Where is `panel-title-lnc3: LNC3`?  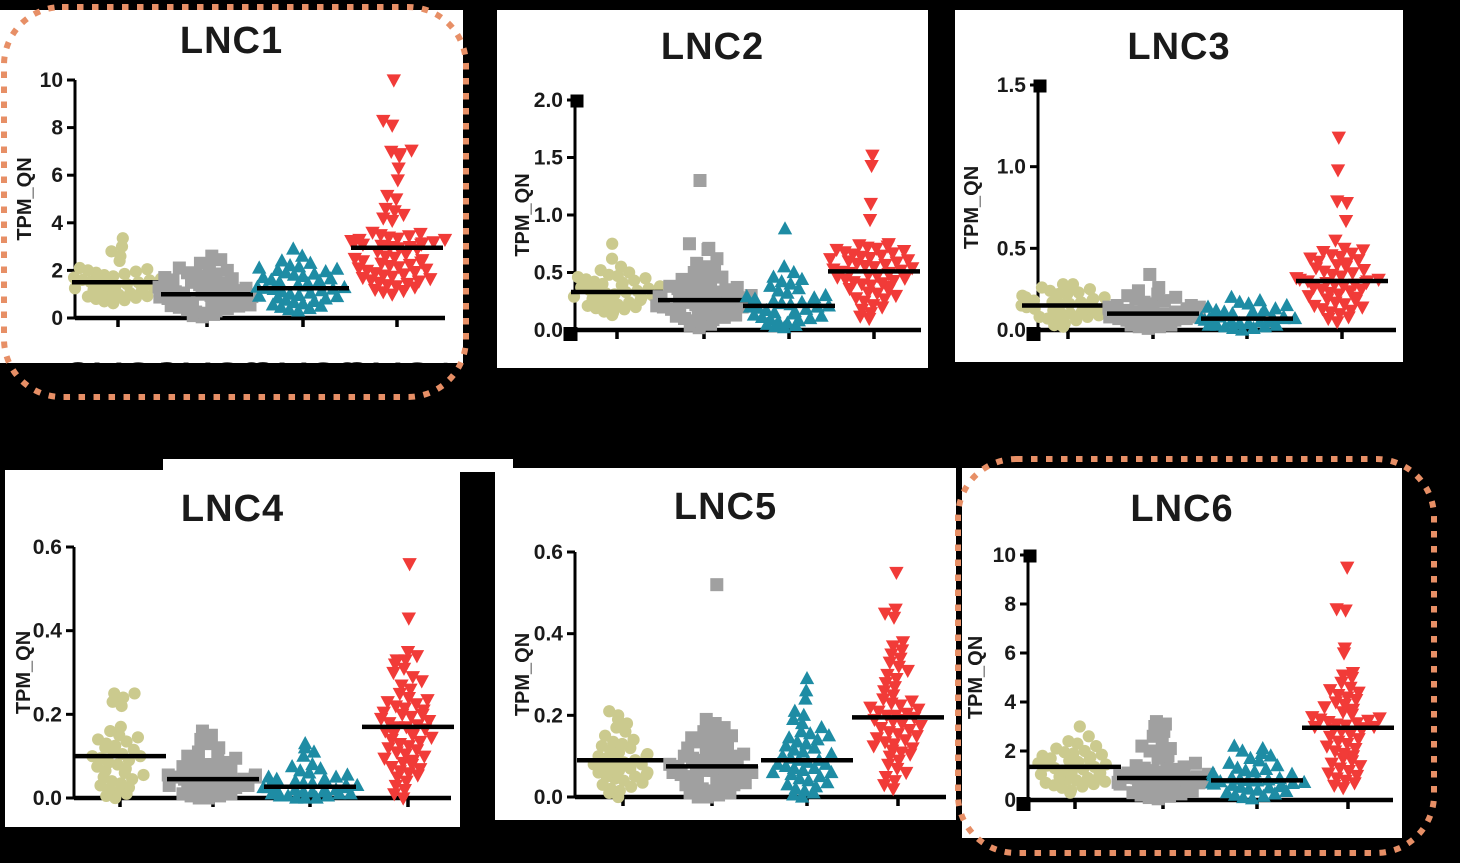
panel-title-lnc3: LNC3 is located at coordinates (1179, 47).